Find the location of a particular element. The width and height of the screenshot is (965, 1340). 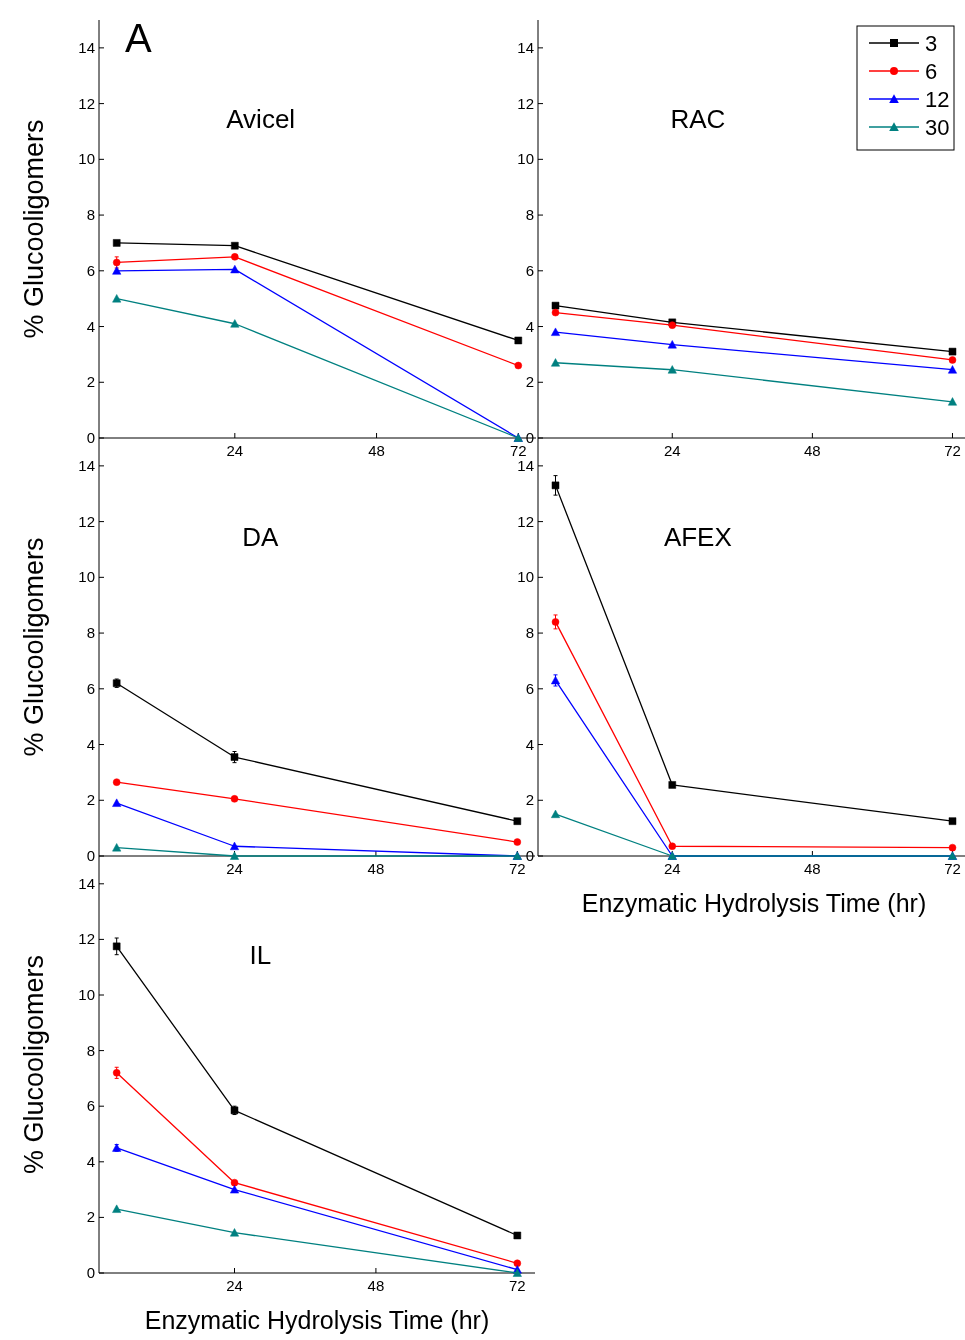

legend-label: 30 is located at coordinates (937, 127).